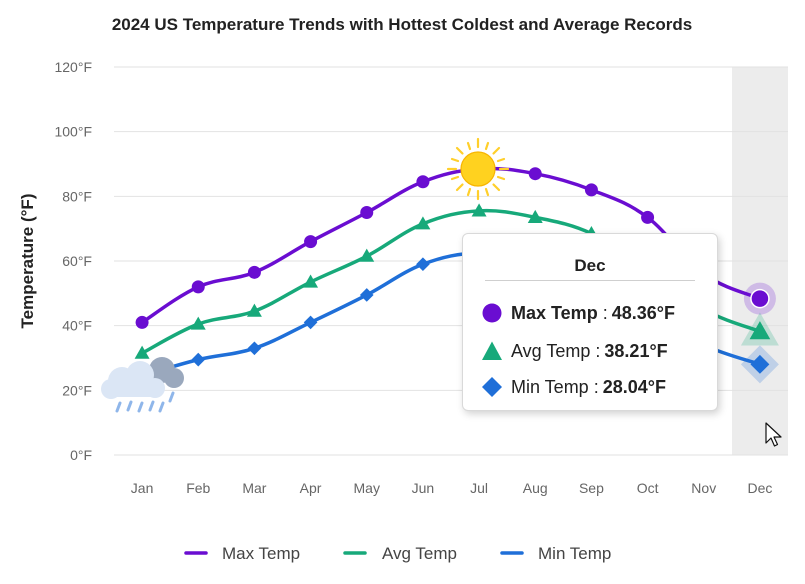 The height and width of the screenshot is (584, 805). What do you see at coordinates (492, 313) in the screenshot?
I see `circle-marker-icon` at bounding box center [492, 313].